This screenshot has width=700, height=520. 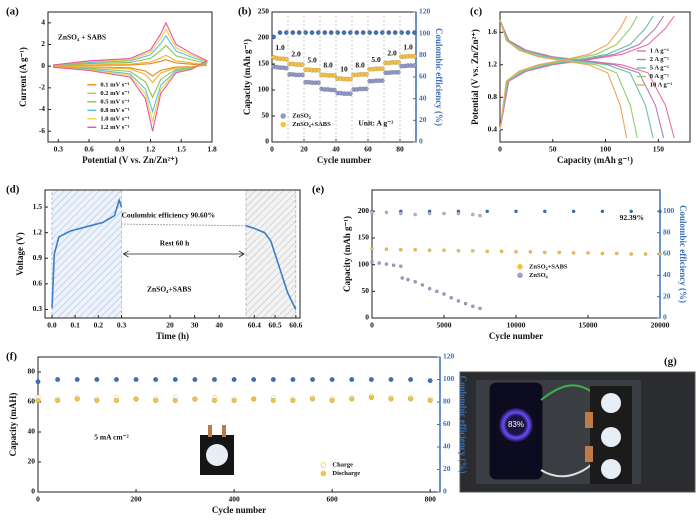 What do you see at coordinates (264, 63) in the screenshot?
I see `y-tick-label: 150` at bounding box center [264, 63].